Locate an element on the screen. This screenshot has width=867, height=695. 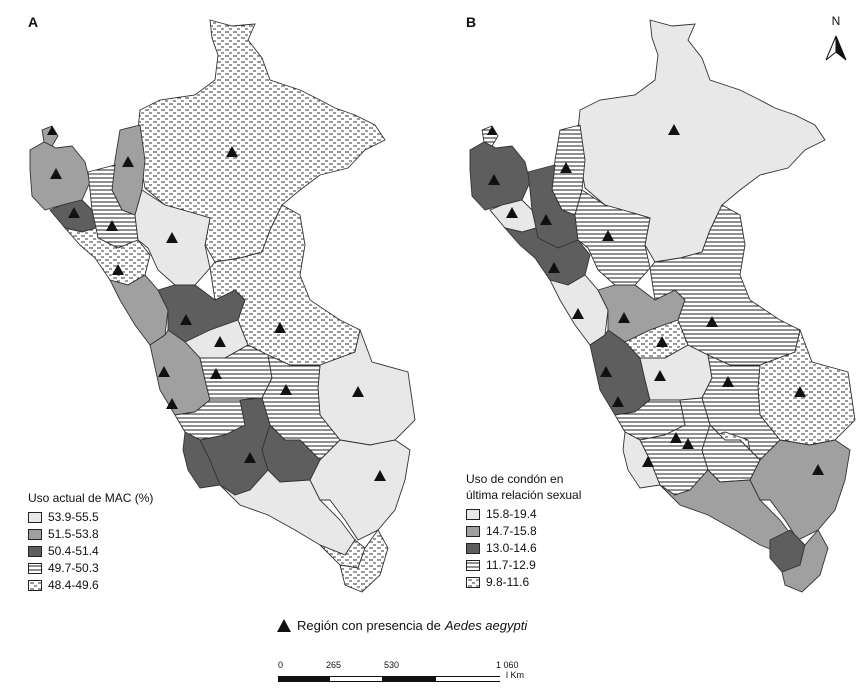
north-label: N is located at coordinates (836, 21).